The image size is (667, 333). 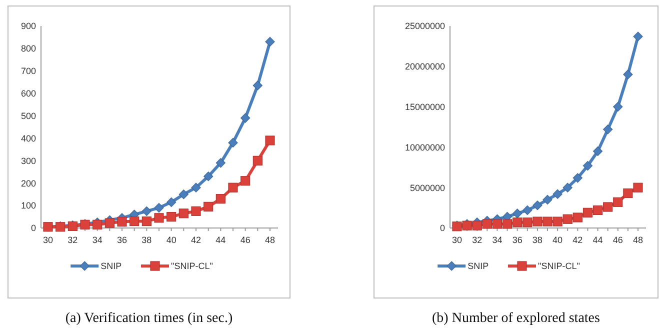 I want to click on y-tick-label: 10000000, so click(x=424, y=147).